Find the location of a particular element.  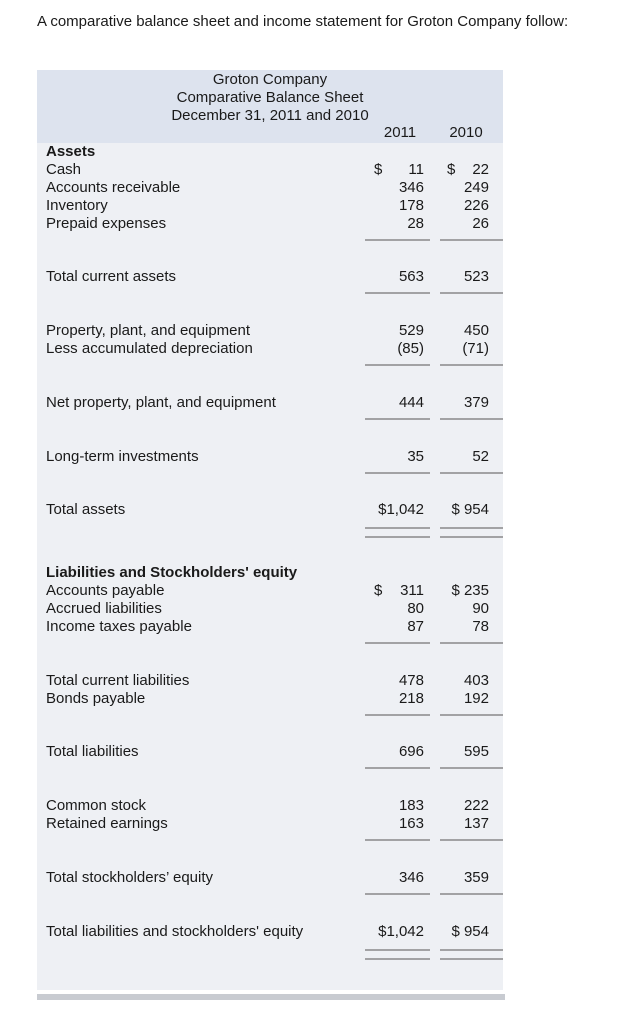

amount: 311 is located at coordinates (412, 590).